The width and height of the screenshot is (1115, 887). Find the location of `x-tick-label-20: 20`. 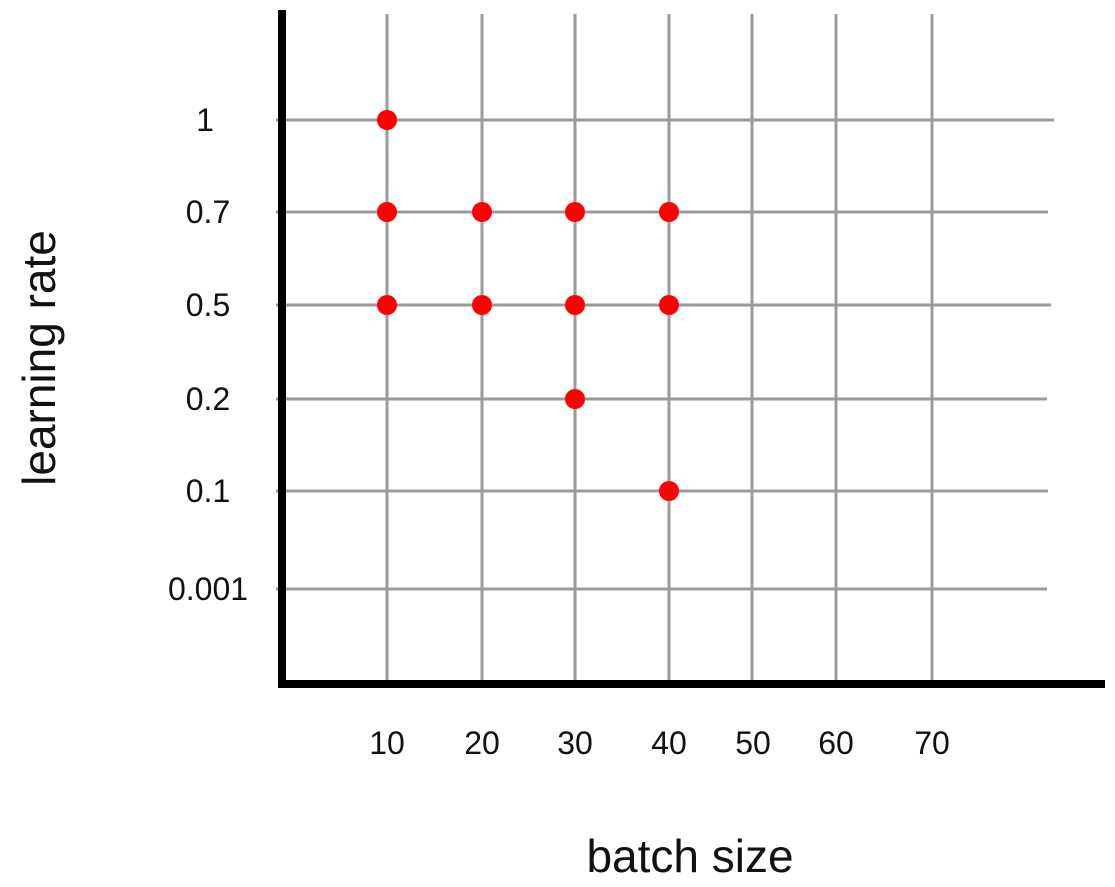

x-tick-label-20: 20 is located at coordinates (482, 743).